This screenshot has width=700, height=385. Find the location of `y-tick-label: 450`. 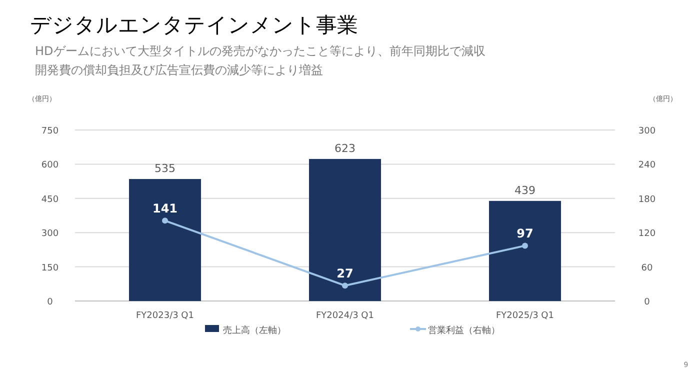

y-tick-label: 450 is located at coordinates (50, 199).